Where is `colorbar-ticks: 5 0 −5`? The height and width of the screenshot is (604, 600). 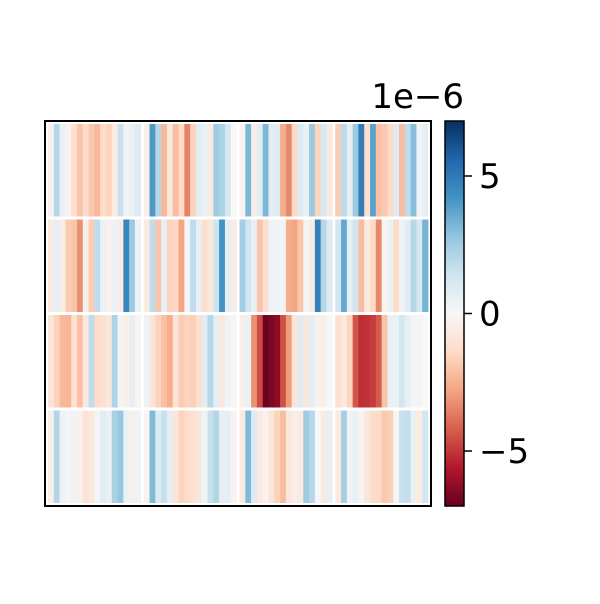 colorbar-ticks: 5 0 −5 is located at coordinates (496, 314).